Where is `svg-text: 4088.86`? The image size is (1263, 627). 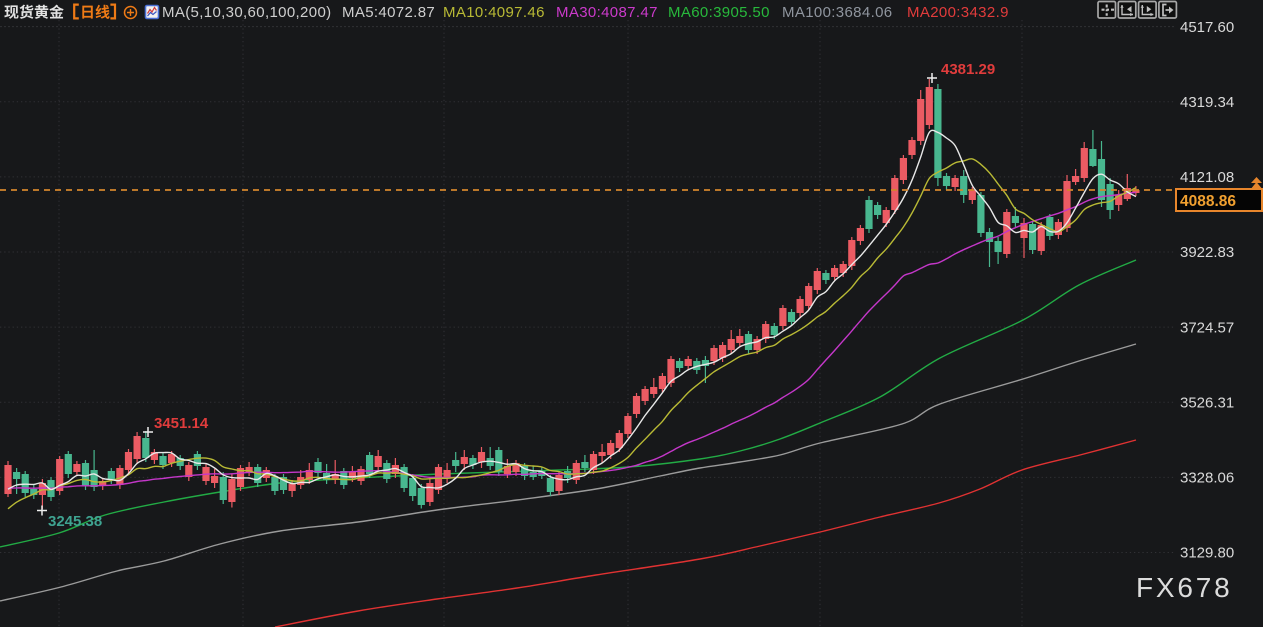
svg-text: 4088.86 is located at coordinates (1208, 201).